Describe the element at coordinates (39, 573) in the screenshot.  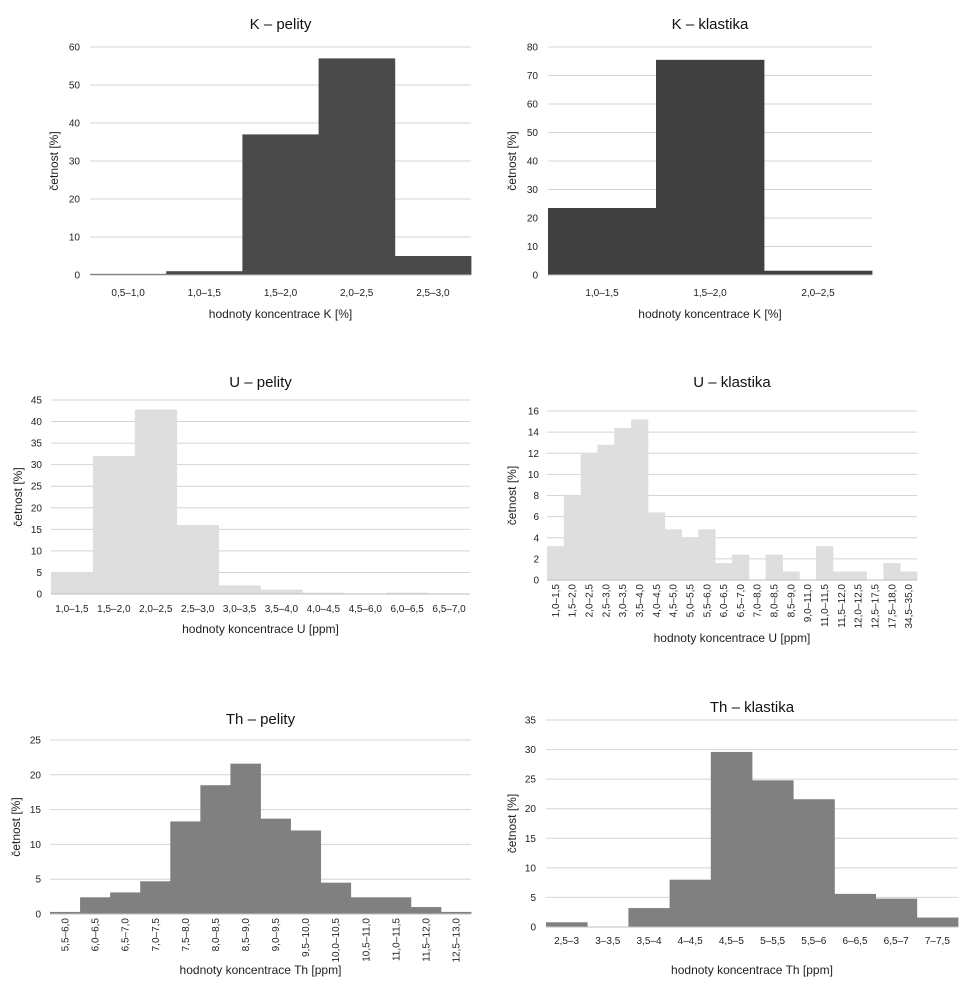
I see `y-tick-label: 5` at that location.